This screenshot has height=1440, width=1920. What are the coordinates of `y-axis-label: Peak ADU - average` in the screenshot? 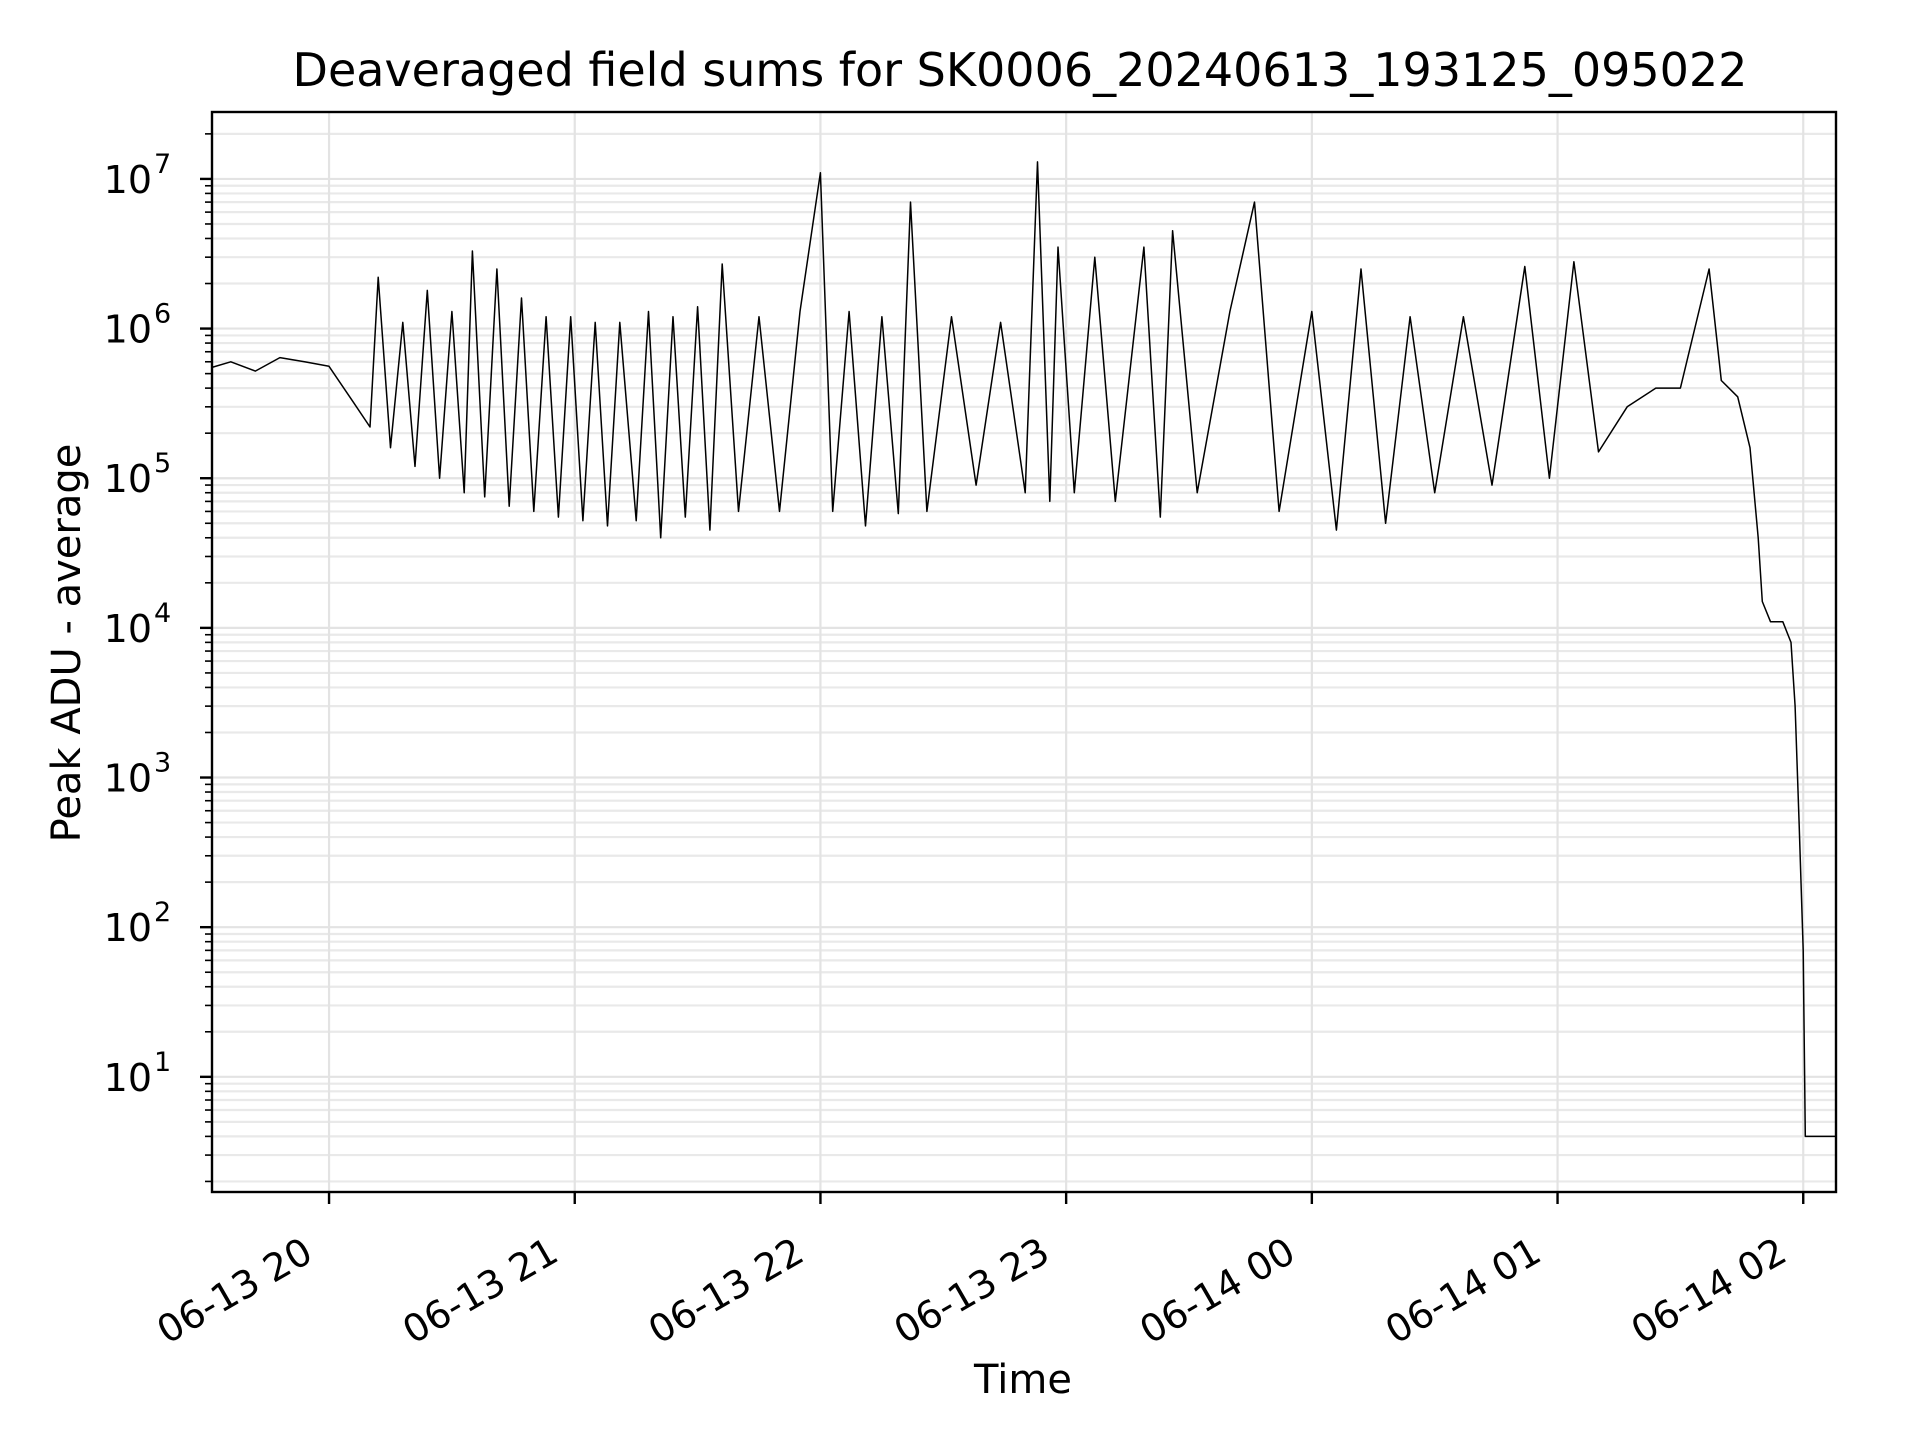 It's located at (67, 643).